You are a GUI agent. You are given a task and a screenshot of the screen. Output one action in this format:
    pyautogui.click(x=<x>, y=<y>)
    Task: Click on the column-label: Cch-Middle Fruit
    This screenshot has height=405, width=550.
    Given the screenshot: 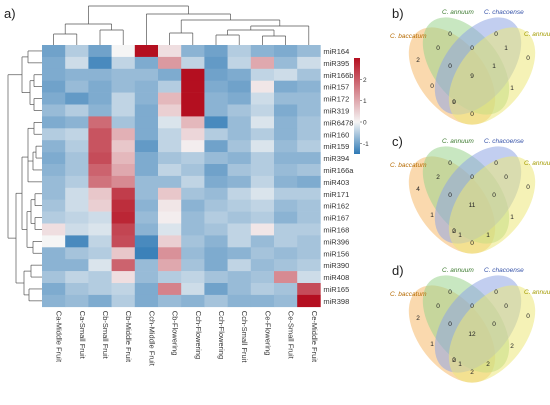 What is the action you would take?
    pyautogui.click(x=151, y=339)
    